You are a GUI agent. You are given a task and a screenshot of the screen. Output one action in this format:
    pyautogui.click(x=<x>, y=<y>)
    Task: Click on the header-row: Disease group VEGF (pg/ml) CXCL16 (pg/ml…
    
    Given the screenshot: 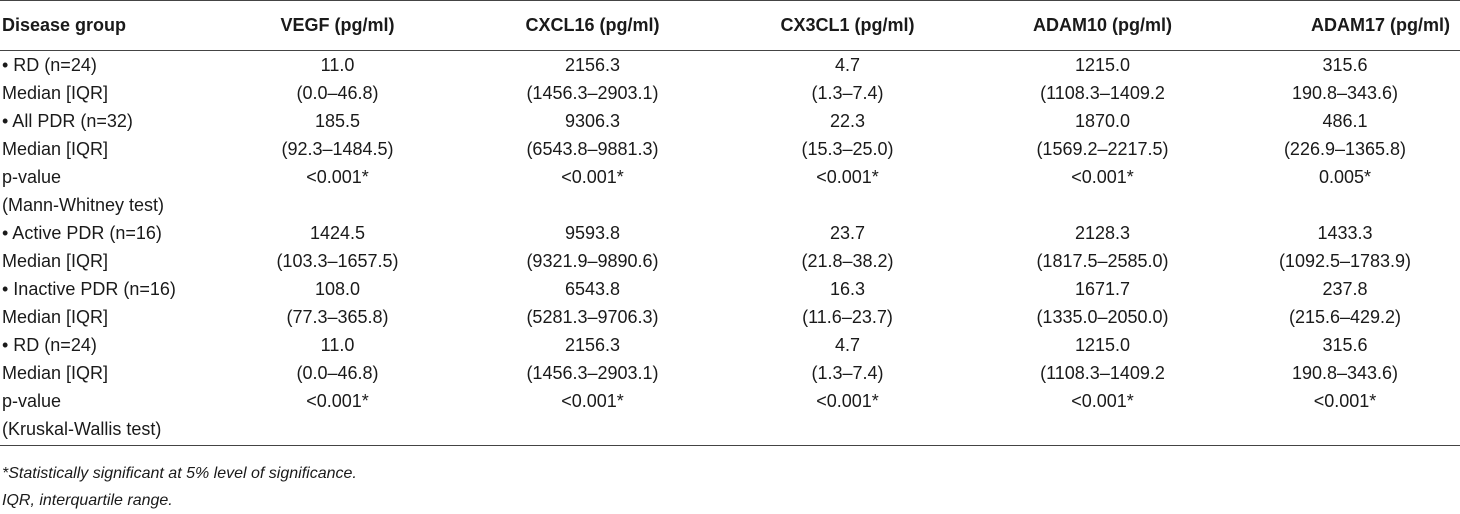 What is the action you would take?
    pyautogui.click(x=730, y=25)
    